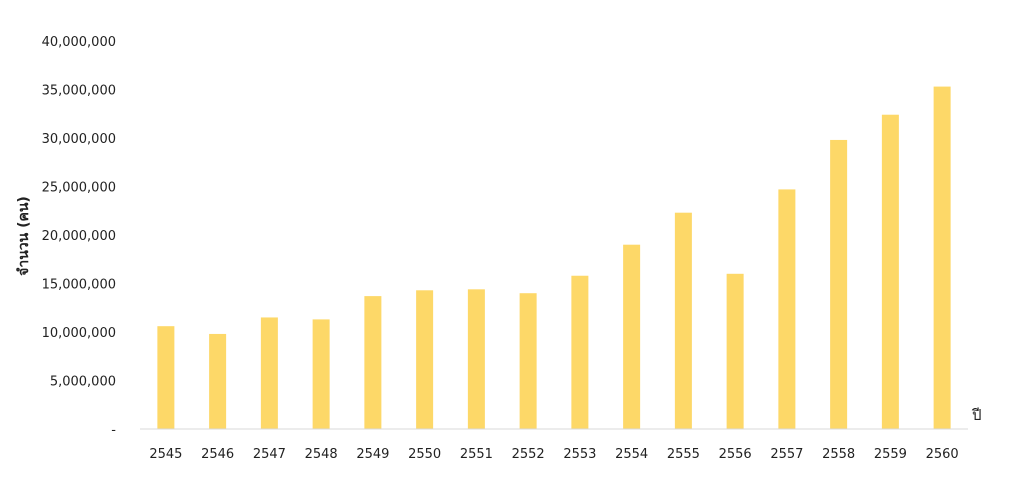  Describe the element at coordinates (165, 454) in the screenshot. I see `x-tick-label: 2545` at that location.